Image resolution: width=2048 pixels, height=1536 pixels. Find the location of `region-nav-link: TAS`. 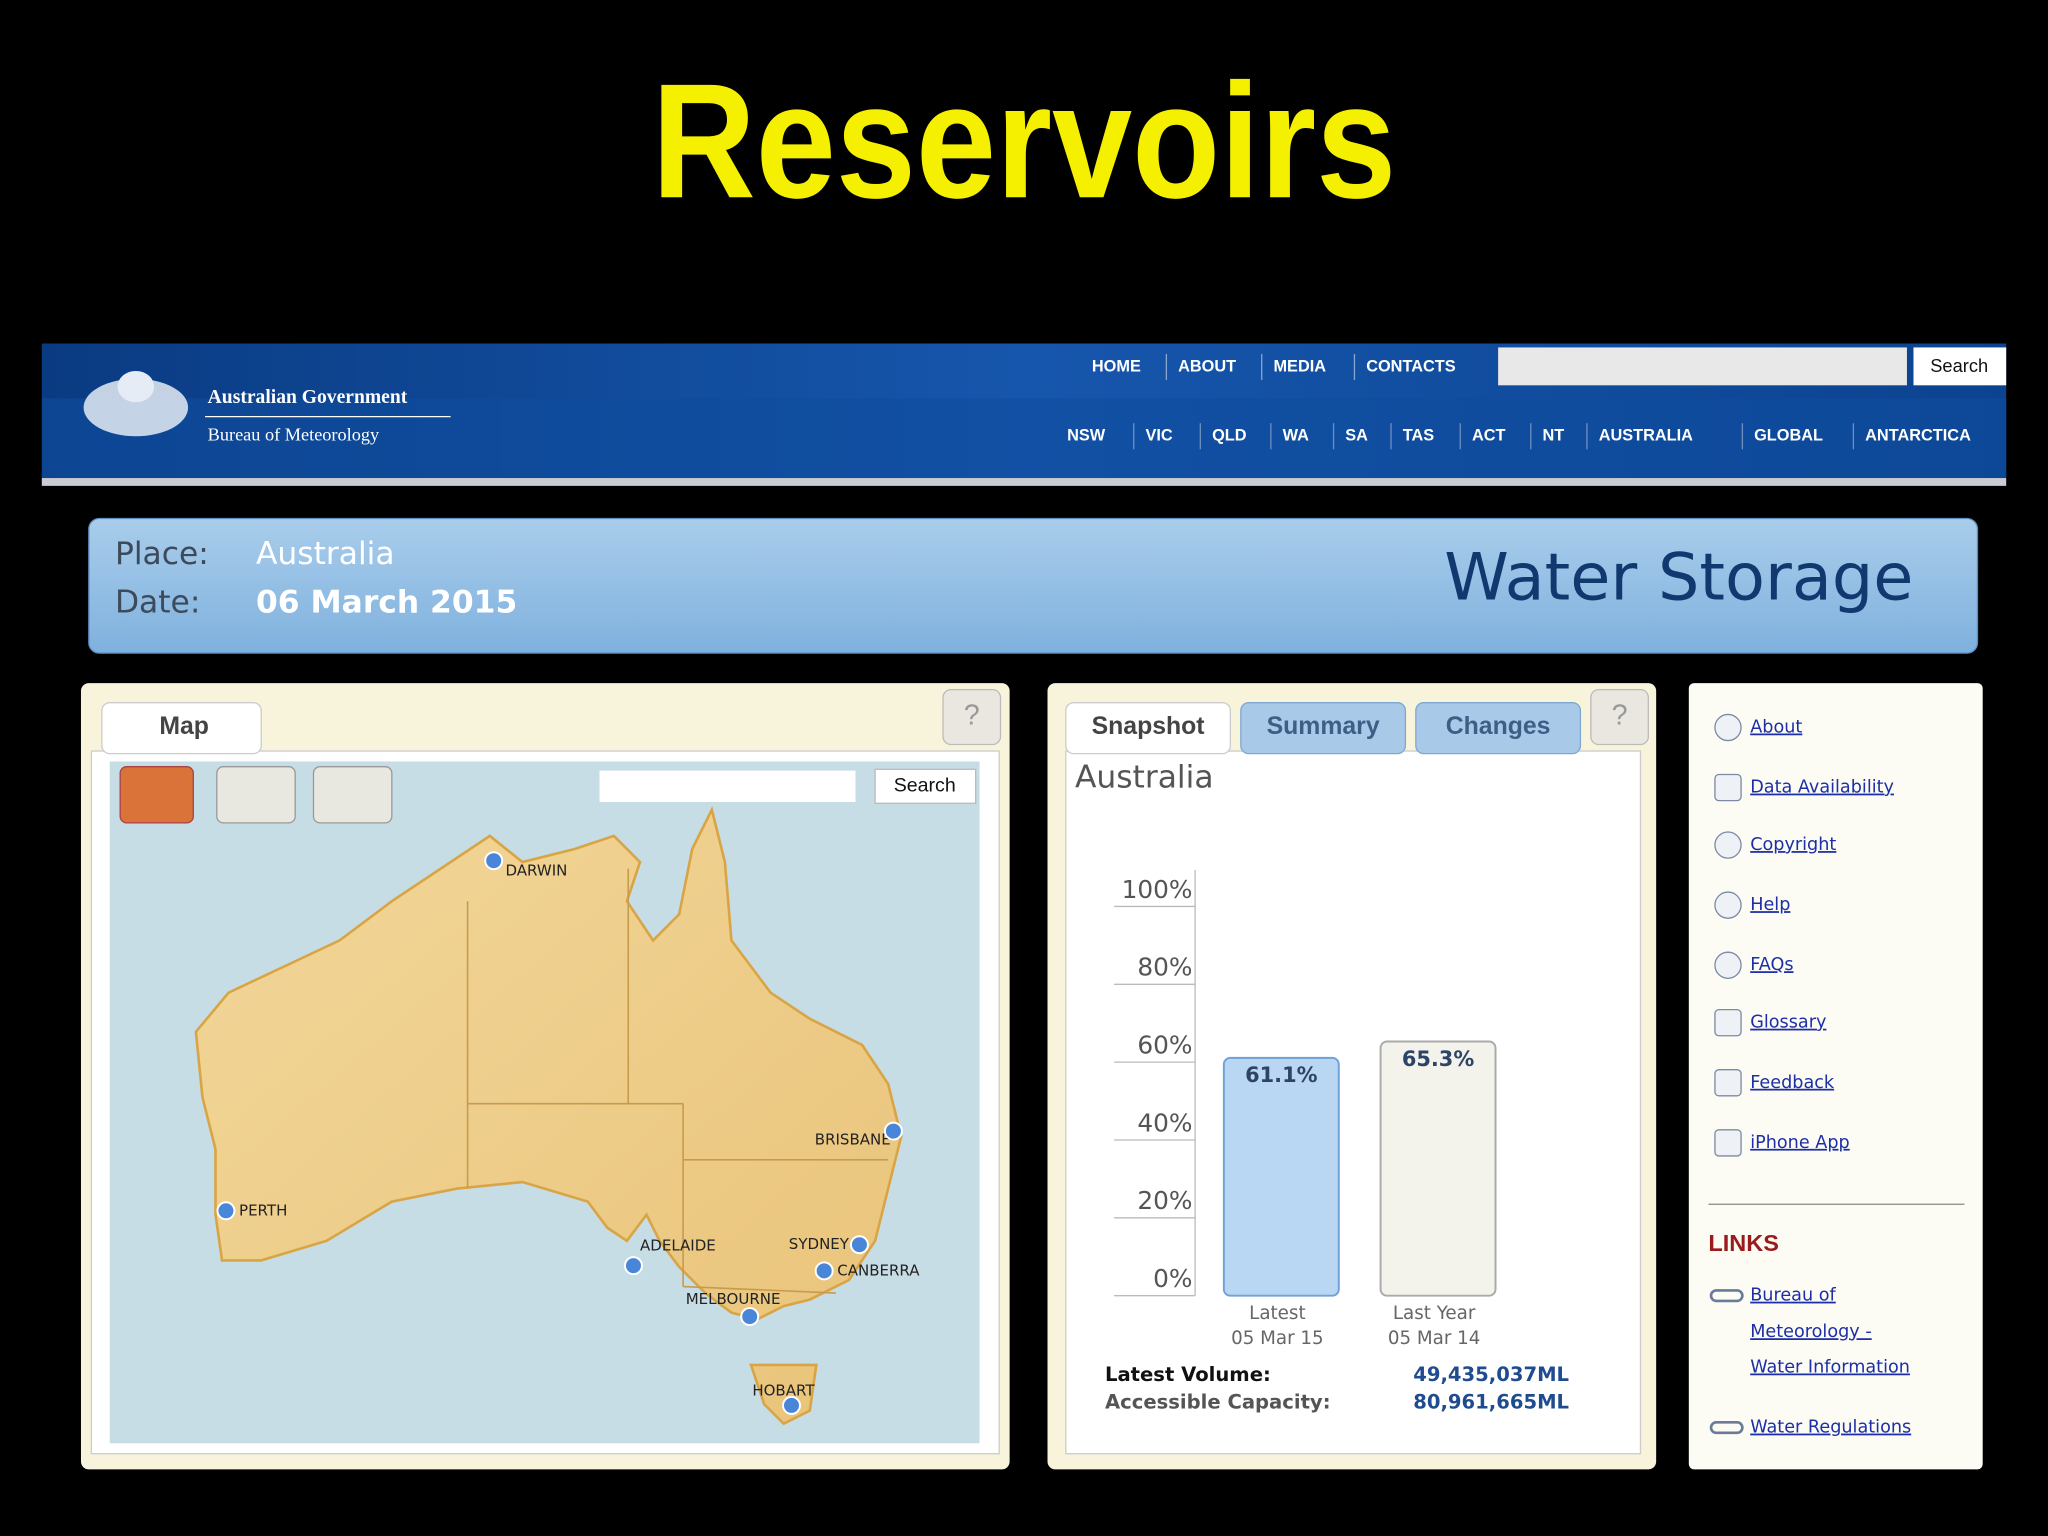

region-nav-link: TAS is located at coordinates (1419, 436).